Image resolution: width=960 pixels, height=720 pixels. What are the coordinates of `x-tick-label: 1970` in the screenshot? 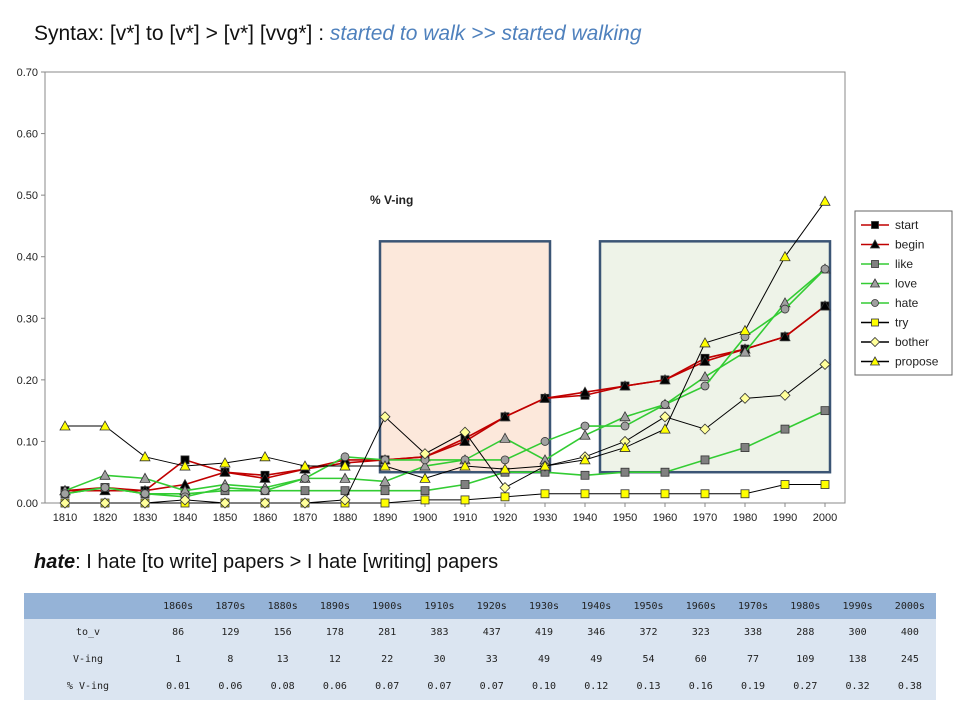 It's located at (705, 518).